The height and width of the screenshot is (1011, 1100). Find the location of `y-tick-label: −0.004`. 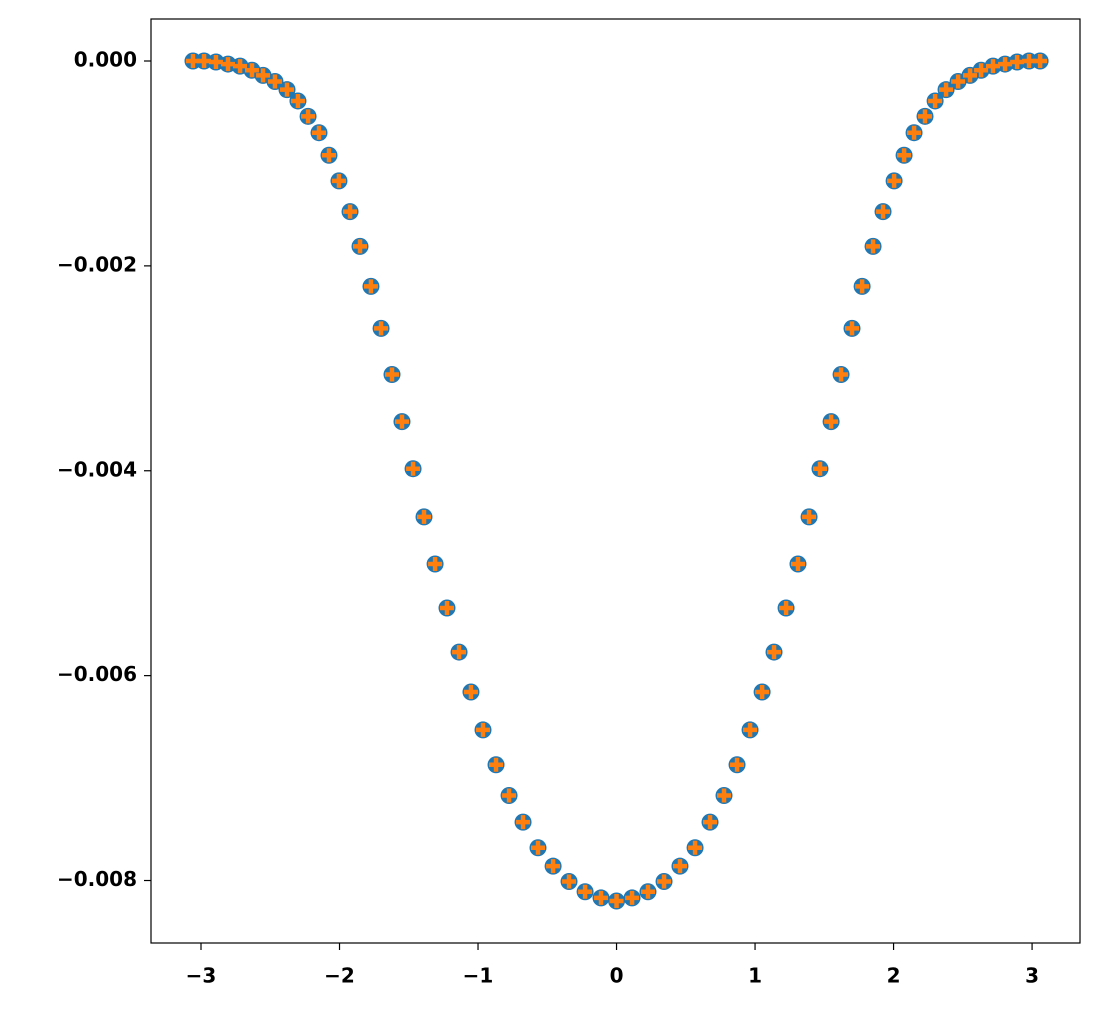

y-tick-label: −0.004 is located at coordinates (97, 469).